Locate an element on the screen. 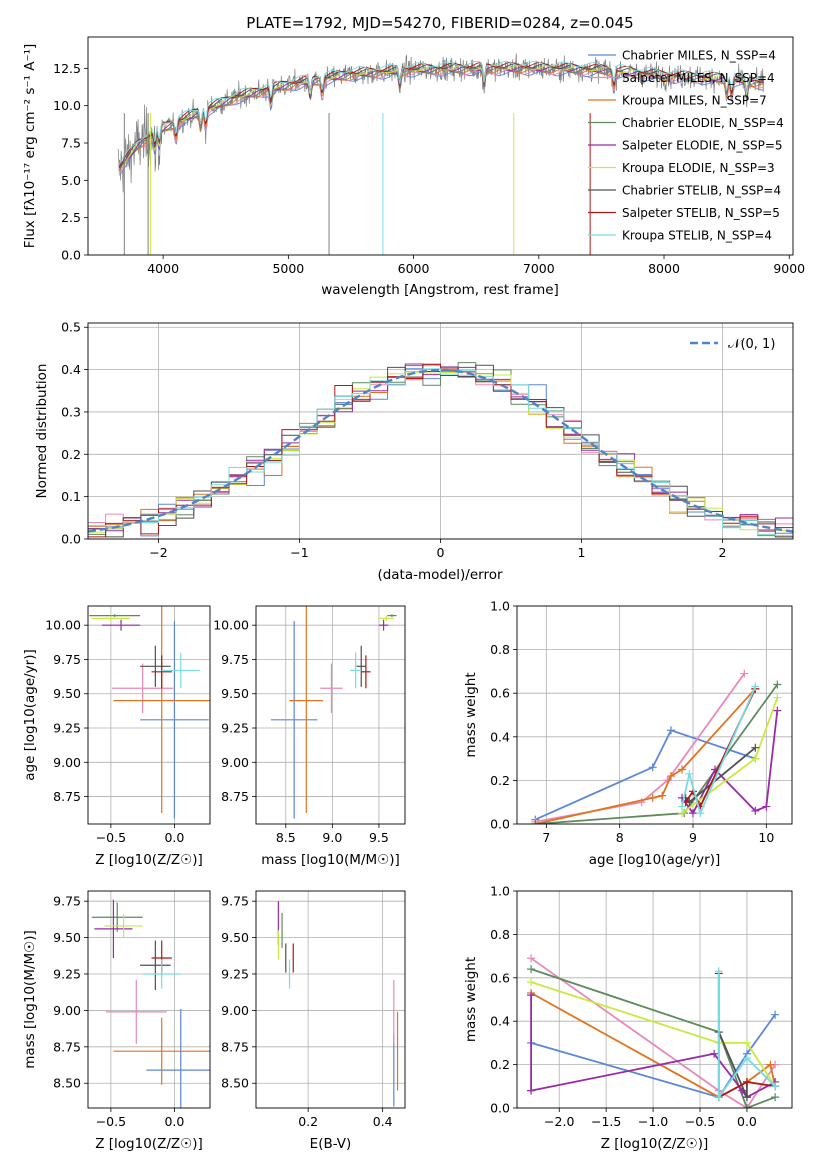 This screenshot has width=819, height=1170. axes-5: −0.5 0.0 8.50 8.75 9.00 9.25 9.50 9.75 is located at coordinates (132, 1009).